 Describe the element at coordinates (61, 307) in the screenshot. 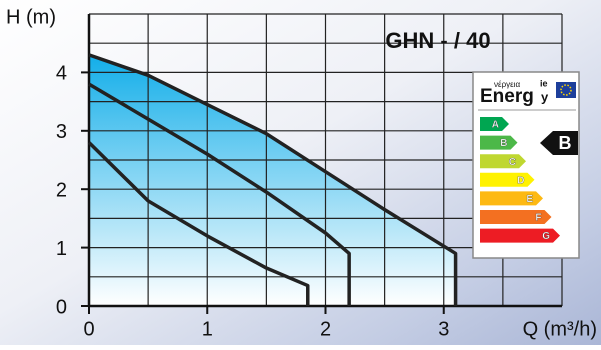

I see `y-tick-label: 0` at that location.